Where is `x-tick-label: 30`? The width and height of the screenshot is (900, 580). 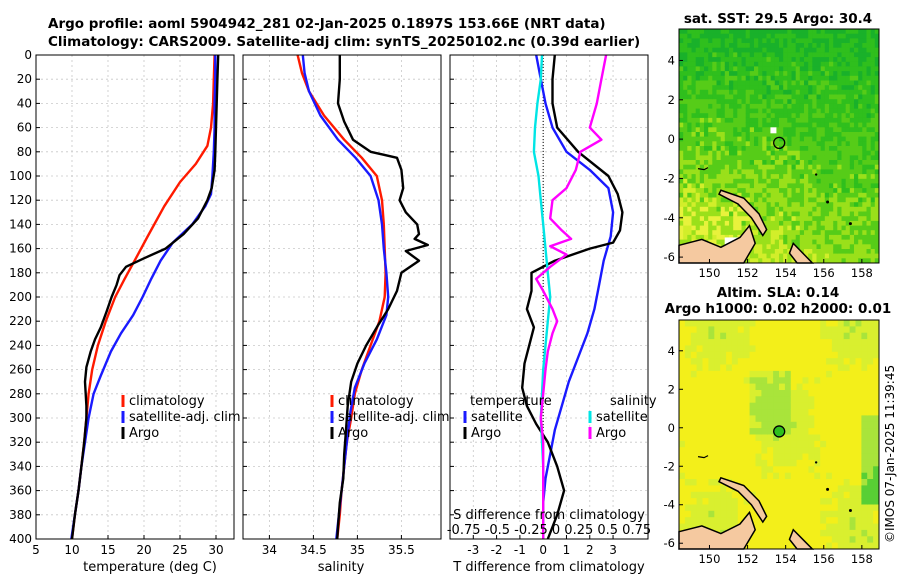 x-tick-label: 30 is located at coordinates (215, 550).